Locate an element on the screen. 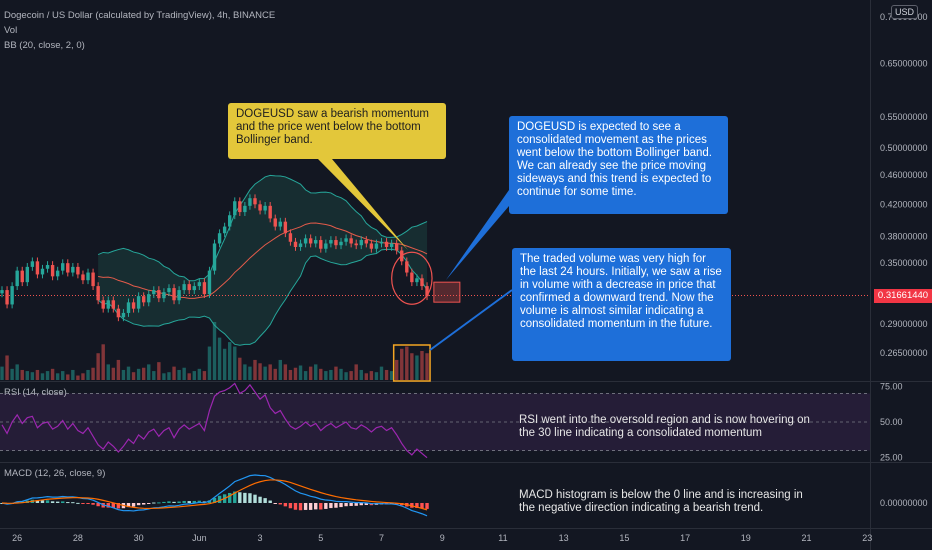  rsi-legend: RSI (14, close) is located at coordinates (35, 392).